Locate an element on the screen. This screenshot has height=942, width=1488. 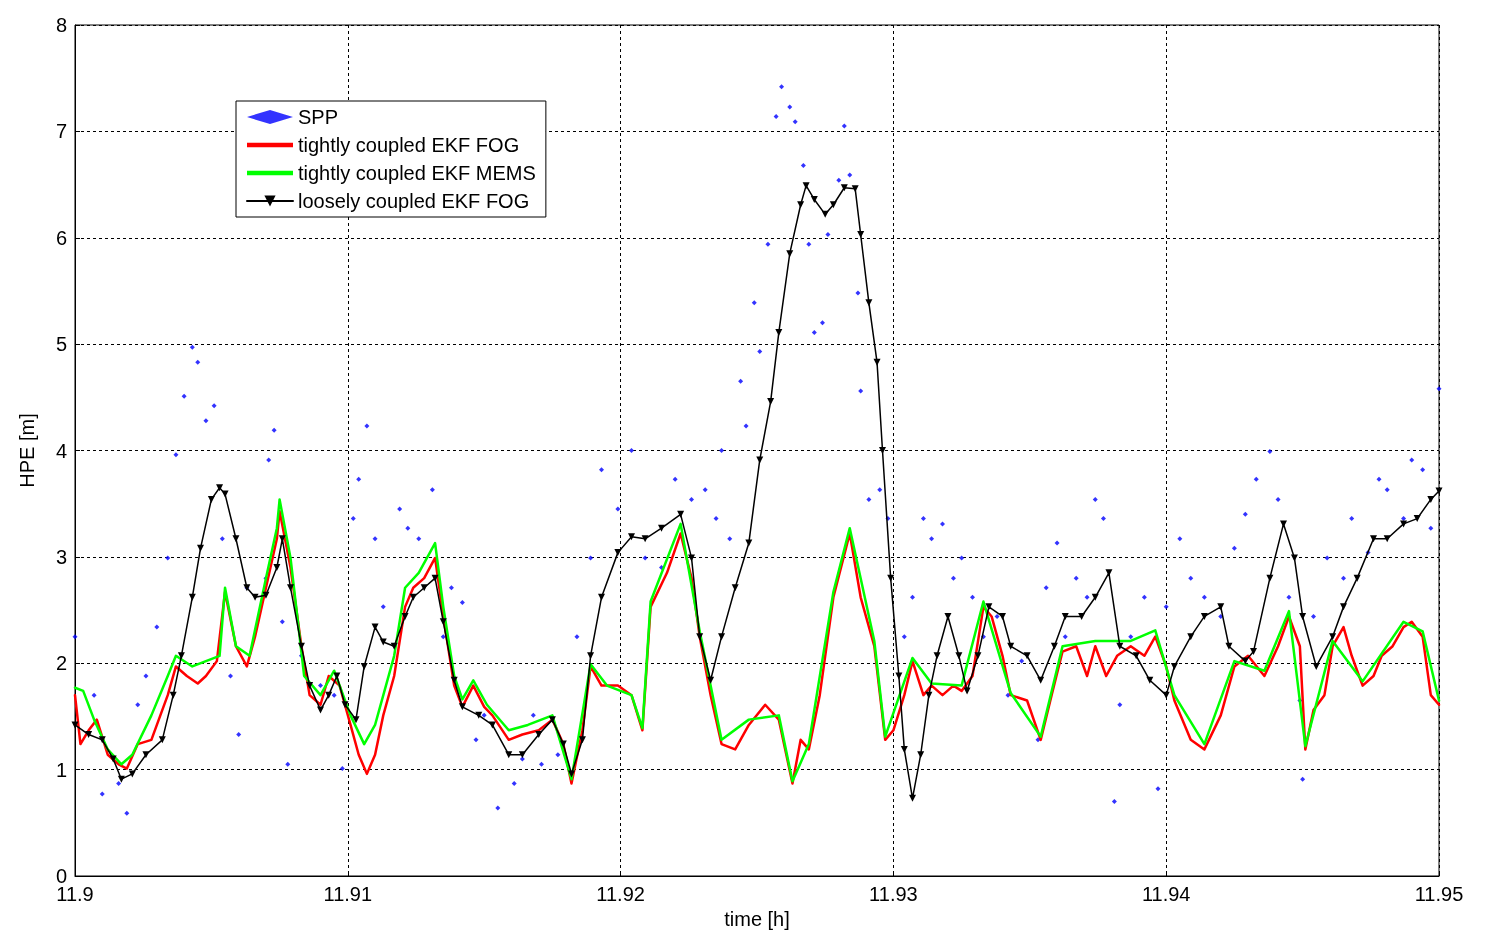
x-tick-label: 11.93 is located at coordinates (893, 894).